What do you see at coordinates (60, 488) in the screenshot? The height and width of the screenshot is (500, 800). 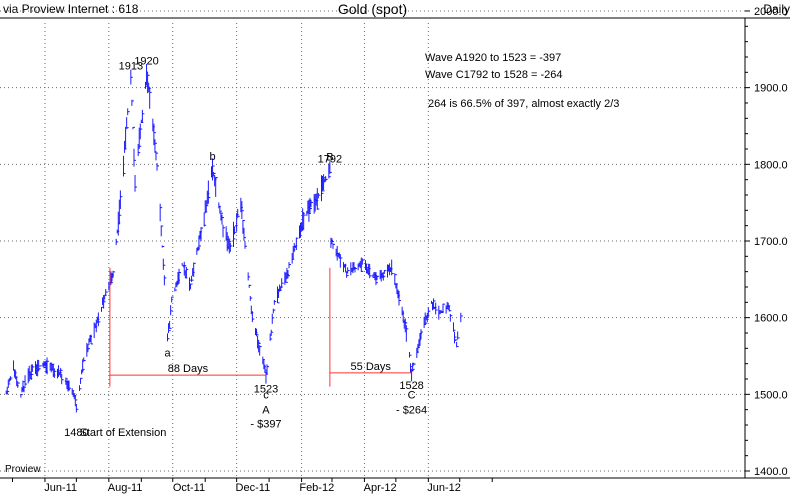 I see `x-tick-label: Jun-11` at bounding box center [60, 488].